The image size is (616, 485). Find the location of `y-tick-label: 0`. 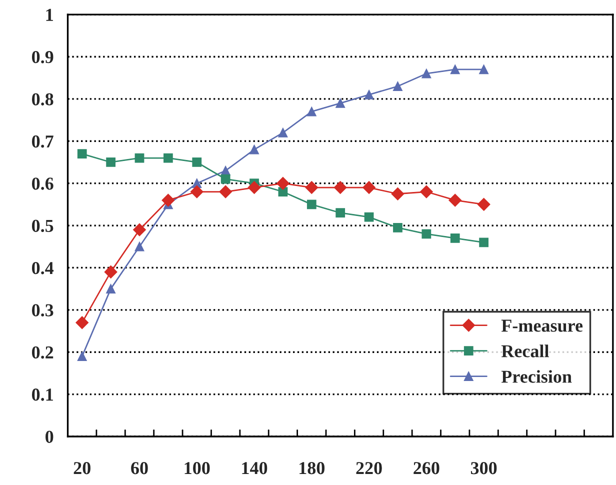

y-tick-label: 0 is located at coordinates (50, 436).